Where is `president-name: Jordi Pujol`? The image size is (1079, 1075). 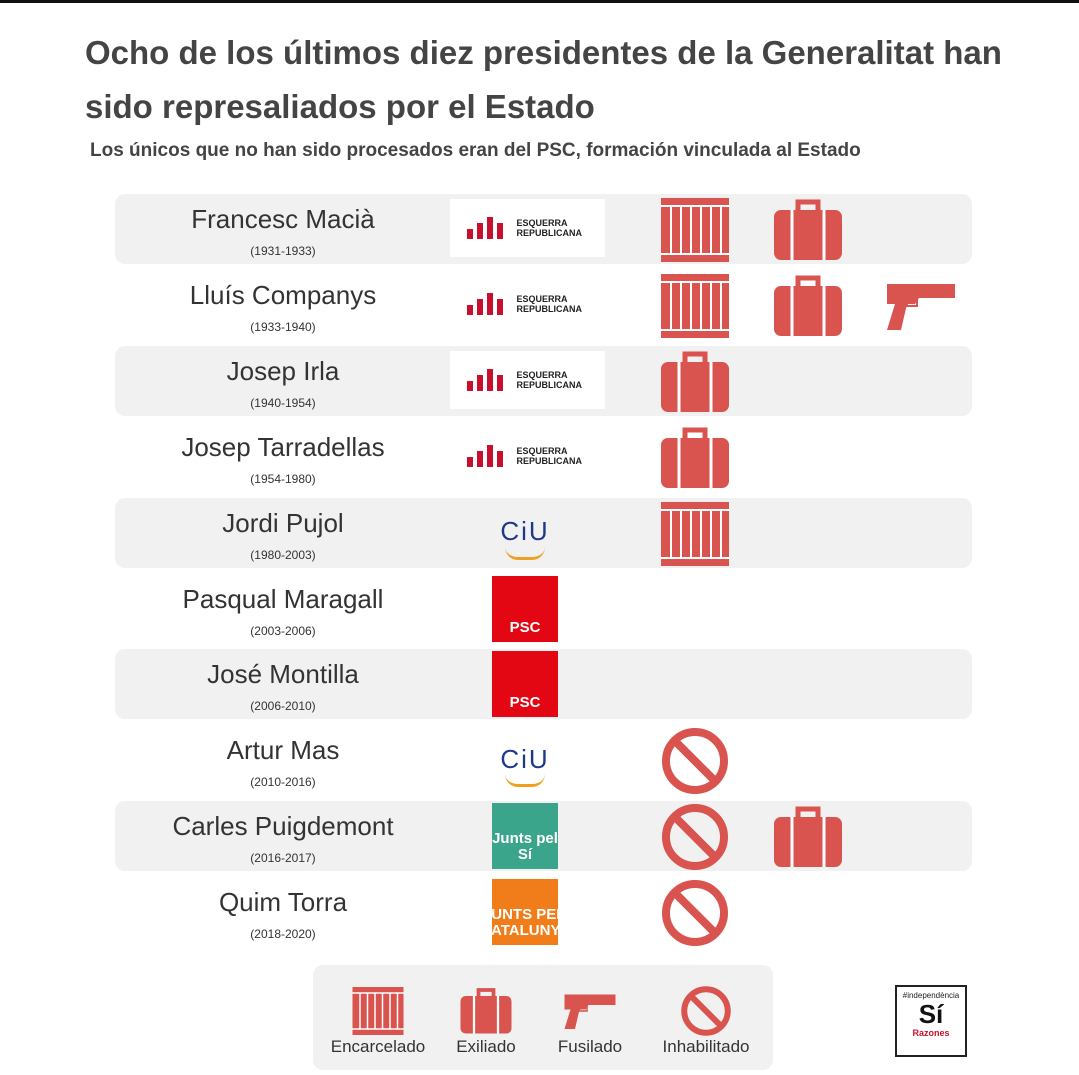
president-name: Jordi Pujol is located at coordinates (283, 522).